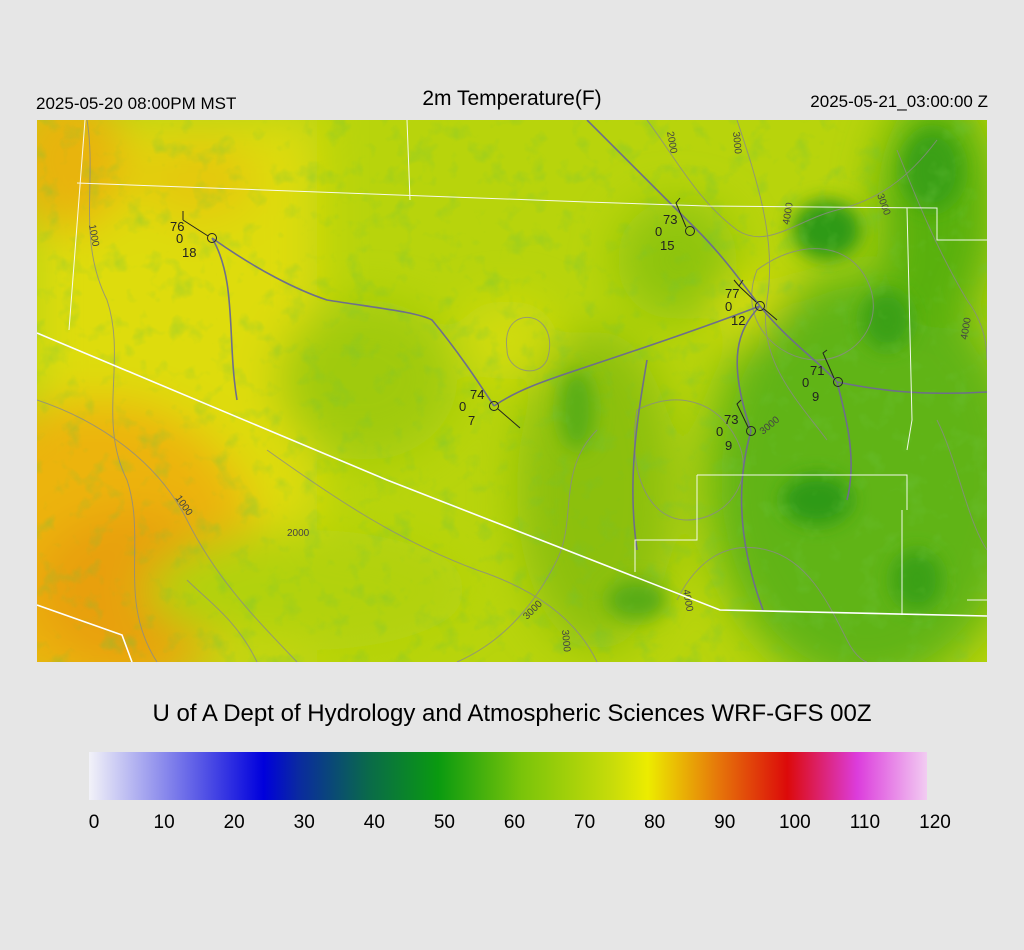 This screenshot has height=950, width=1024. Describe the element at coordinates (93, 236) in the screenshot. I see `contour-label: 1000` at that location.